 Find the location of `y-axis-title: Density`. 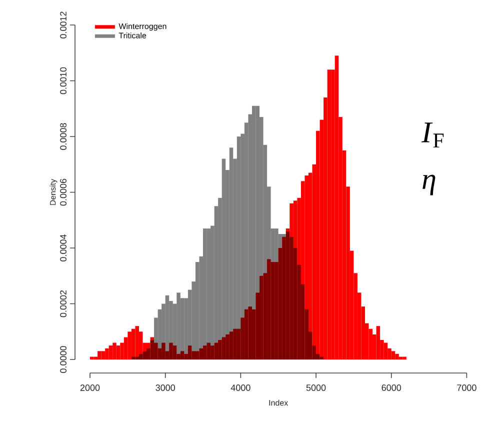

y-axis-title: Density is located at coordinates (54, 191).